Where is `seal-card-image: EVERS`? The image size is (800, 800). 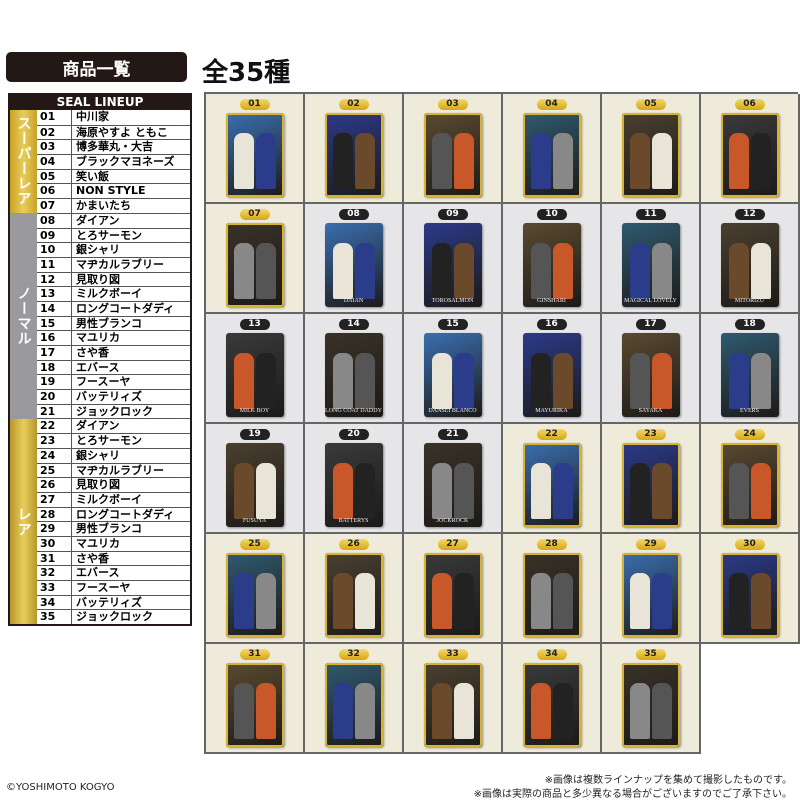
seal-card-image: EVERS is located at coordinates (749, 375).